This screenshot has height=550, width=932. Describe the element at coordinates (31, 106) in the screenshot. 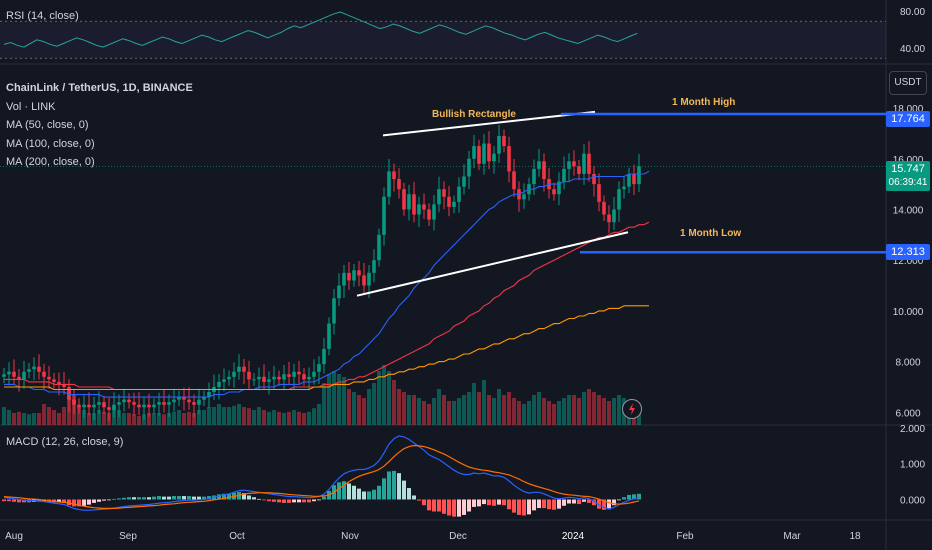

I see `legend-volume: Vol · LINK` at that location.